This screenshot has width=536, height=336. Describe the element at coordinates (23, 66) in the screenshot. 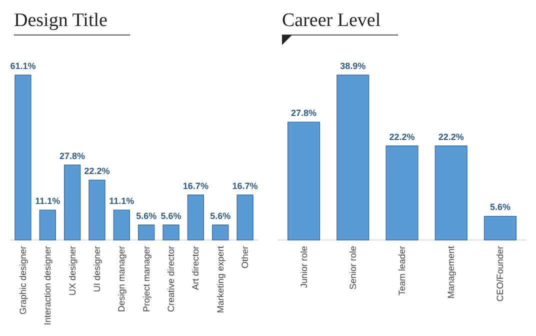

I see `data-label: 61.1%` at that location.